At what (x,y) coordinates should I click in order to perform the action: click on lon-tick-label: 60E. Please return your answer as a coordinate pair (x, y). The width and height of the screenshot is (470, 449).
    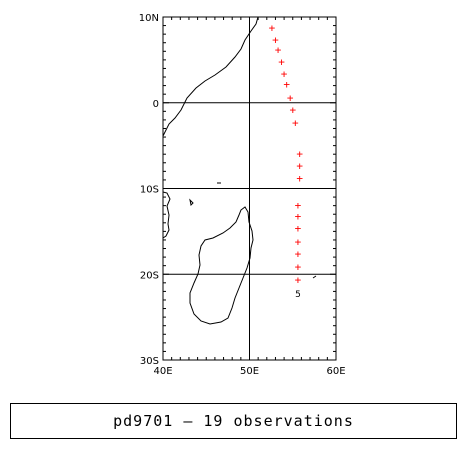
    Looking at the image, I should click on (335, 371).